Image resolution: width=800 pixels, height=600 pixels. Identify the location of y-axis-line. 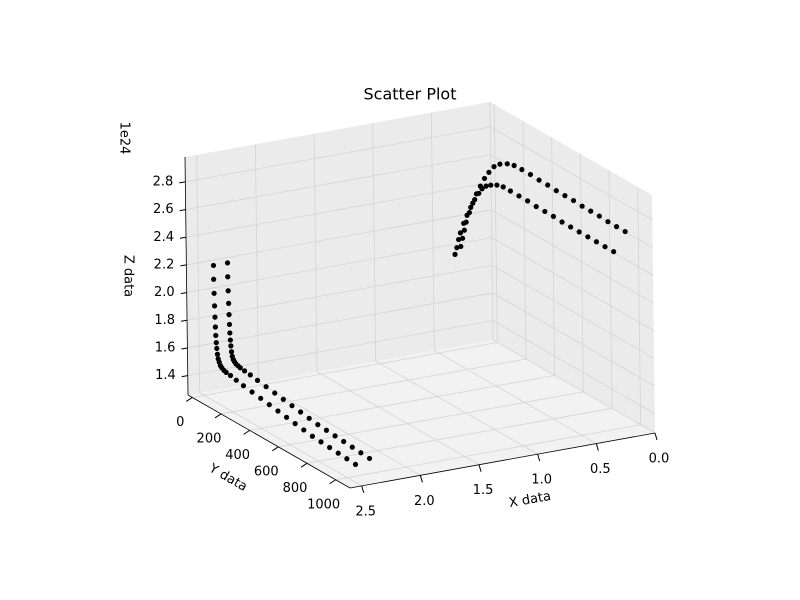
(269, 441).